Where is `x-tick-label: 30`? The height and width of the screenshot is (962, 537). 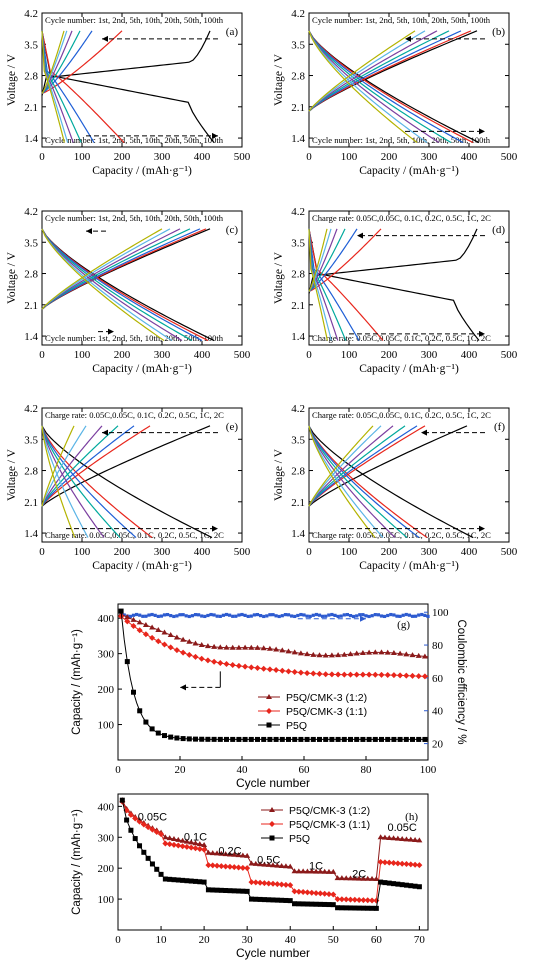 x-tick-label: 30 is located at coordinates (248, 940).